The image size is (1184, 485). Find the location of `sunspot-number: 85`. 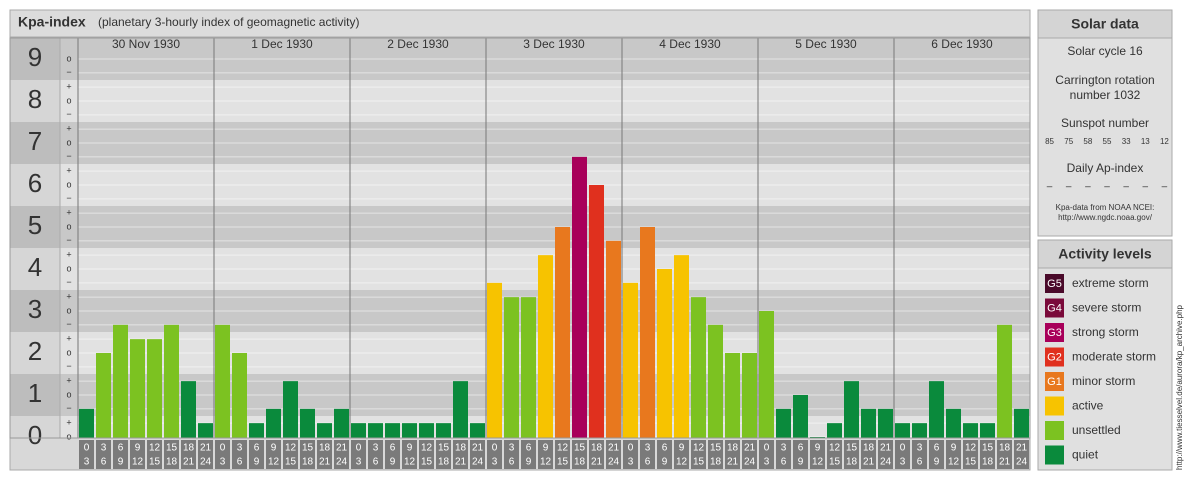

sunspot-number: 85 is located at coordinates (1049, 141).